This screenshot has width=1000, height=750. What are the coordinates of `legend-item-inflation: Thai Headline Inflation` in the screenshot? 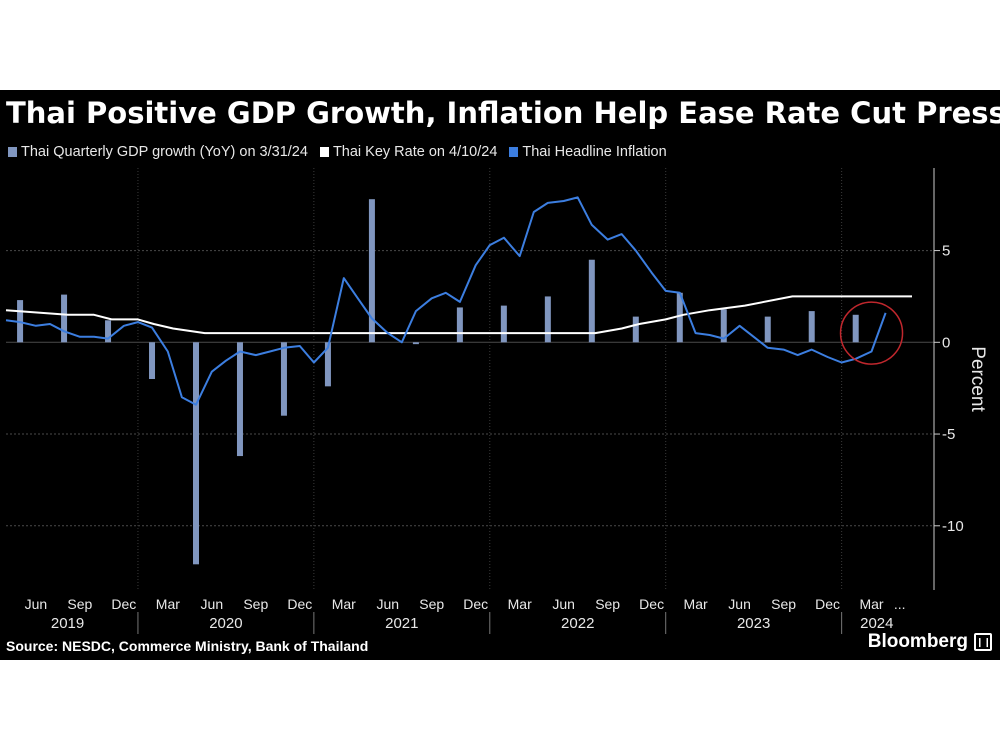 It's located at (588, 152).